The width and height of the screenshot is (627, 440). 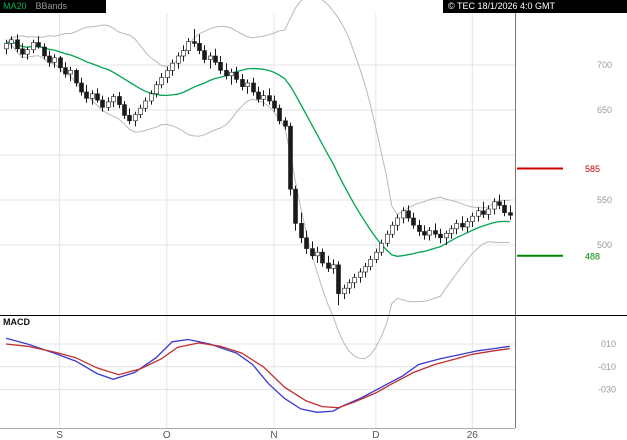 What do you see at coordinates (167, 435) in the screenshot?
I see `x-axis-label: O` at bounding box center [167, 435].